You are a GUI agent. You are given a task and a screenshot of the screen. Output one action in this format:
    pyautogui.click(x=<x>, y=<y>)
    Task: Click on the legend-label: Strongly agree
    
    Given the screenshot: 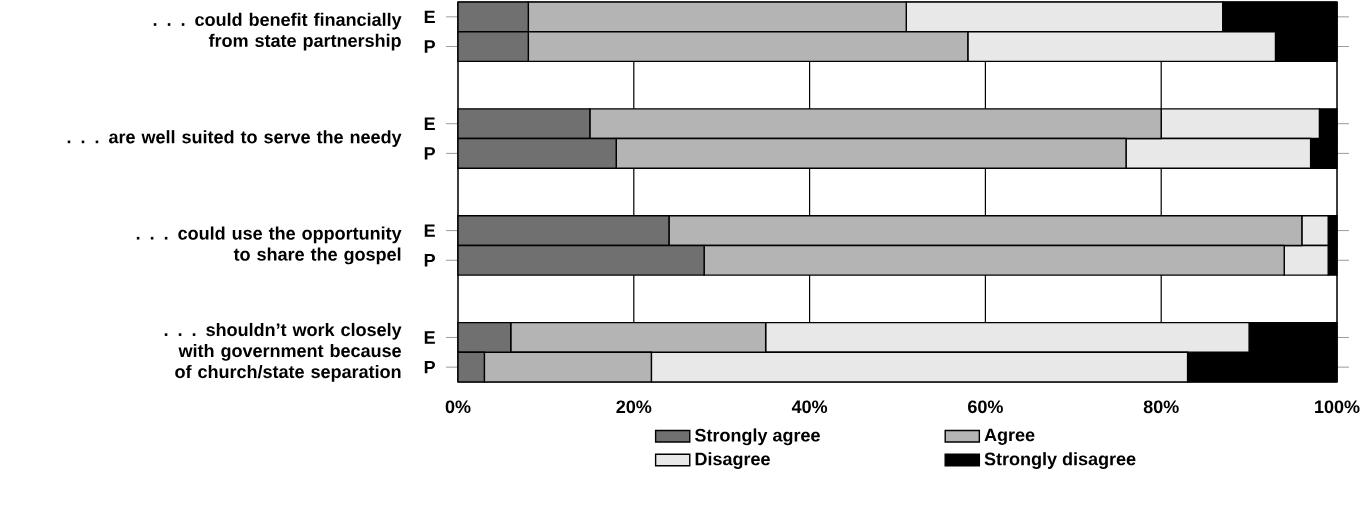 What is the action you would take?
    pyautogui.click(x=757, y=437)
    